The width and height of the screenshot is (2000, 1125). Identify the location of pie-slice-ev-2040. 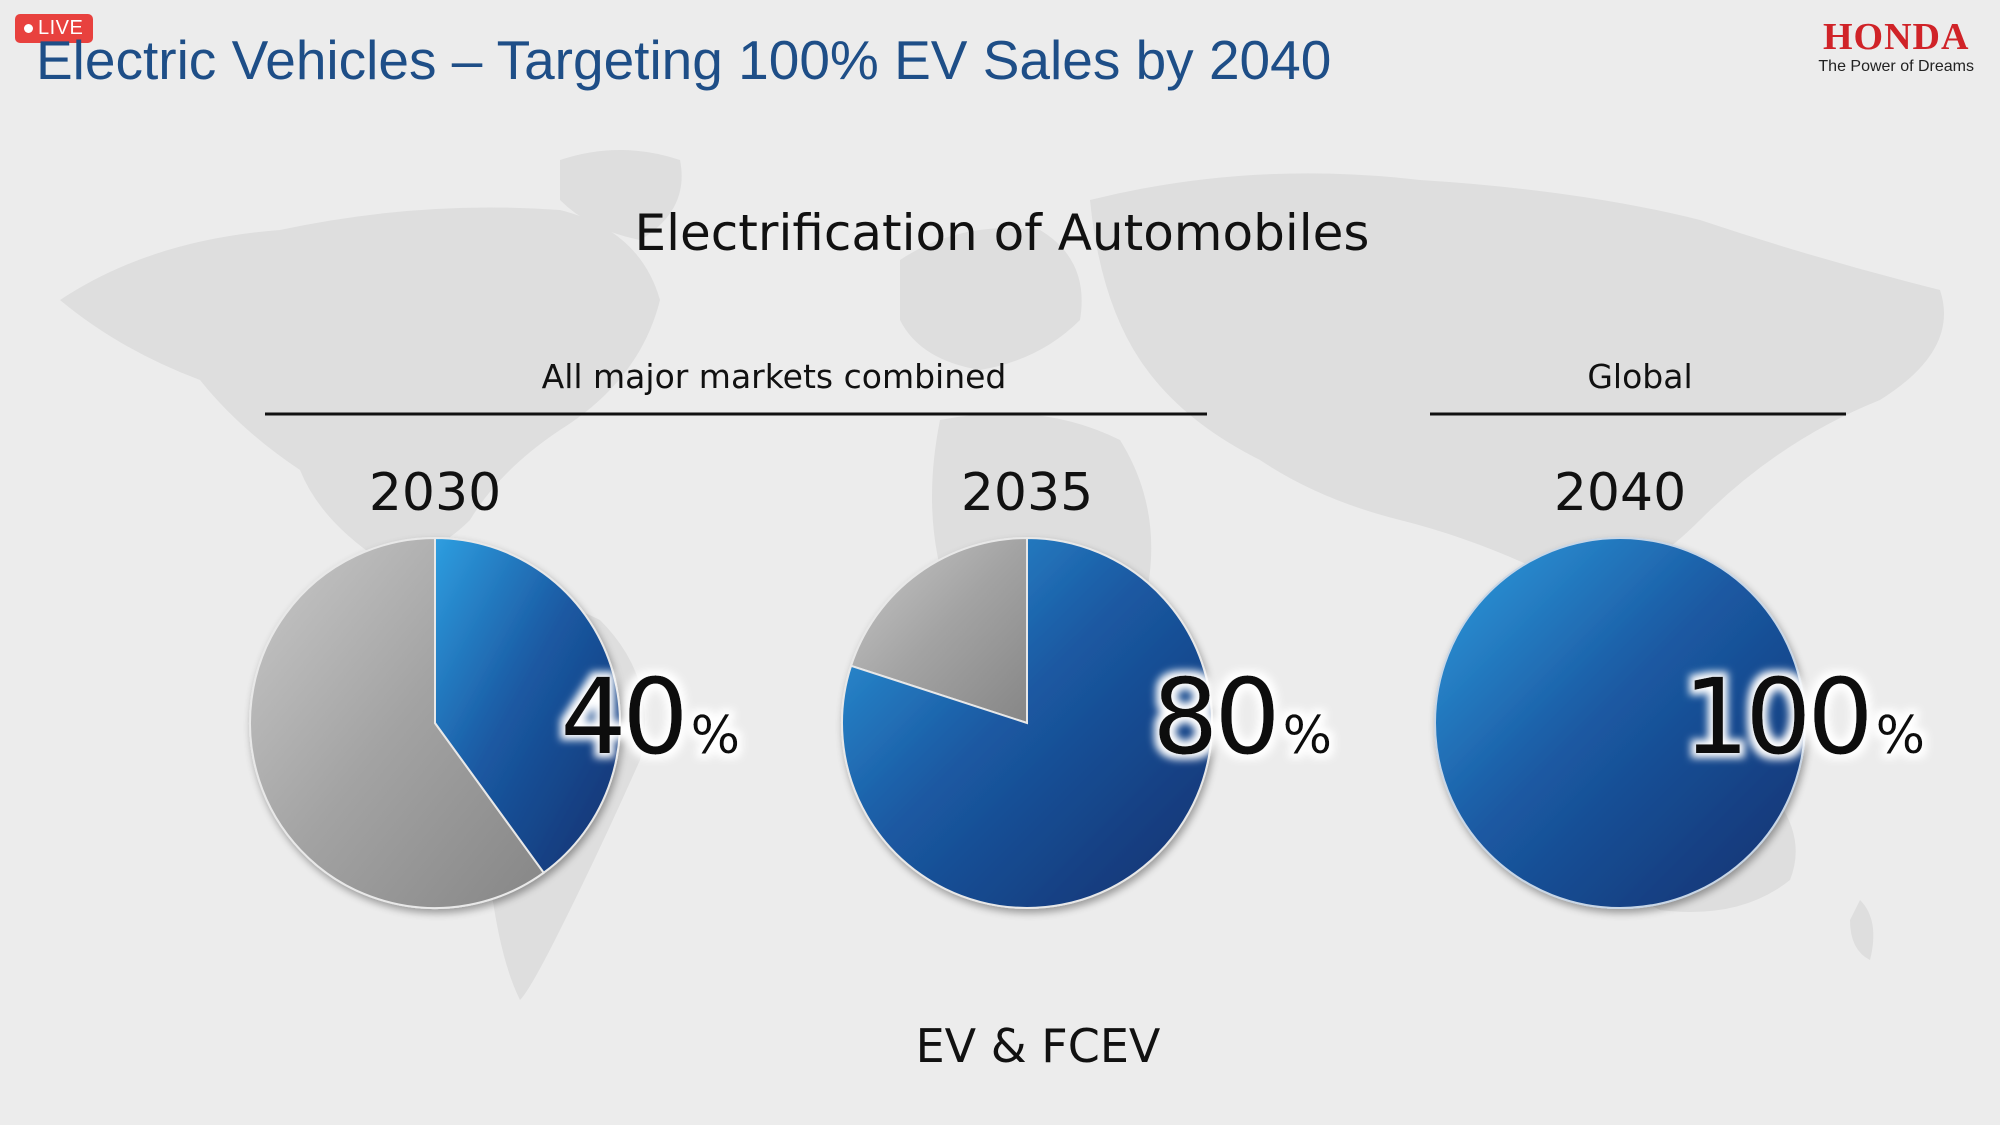
(1620, 723).